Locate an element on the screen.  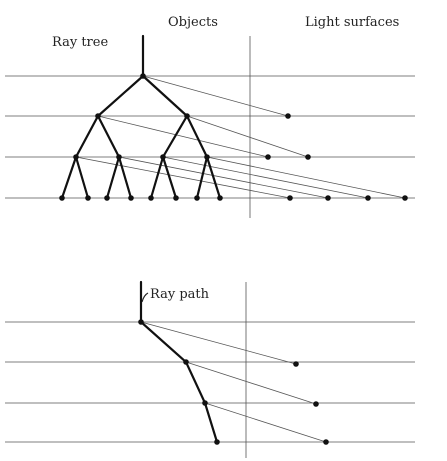
ray-path-leader is located at coordinates (145, 297).